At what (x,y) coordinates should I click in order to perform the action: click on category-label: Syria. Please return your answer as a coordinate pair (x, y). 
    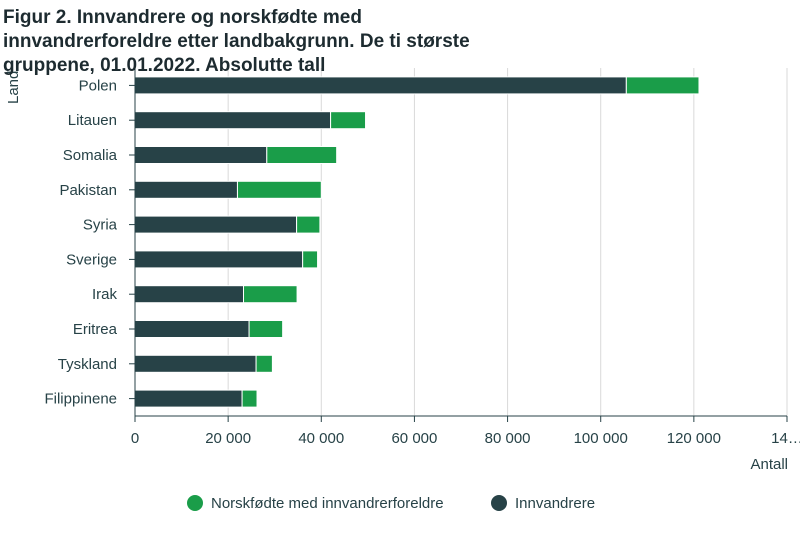
    Looking at the image, I should click on (100, 225).